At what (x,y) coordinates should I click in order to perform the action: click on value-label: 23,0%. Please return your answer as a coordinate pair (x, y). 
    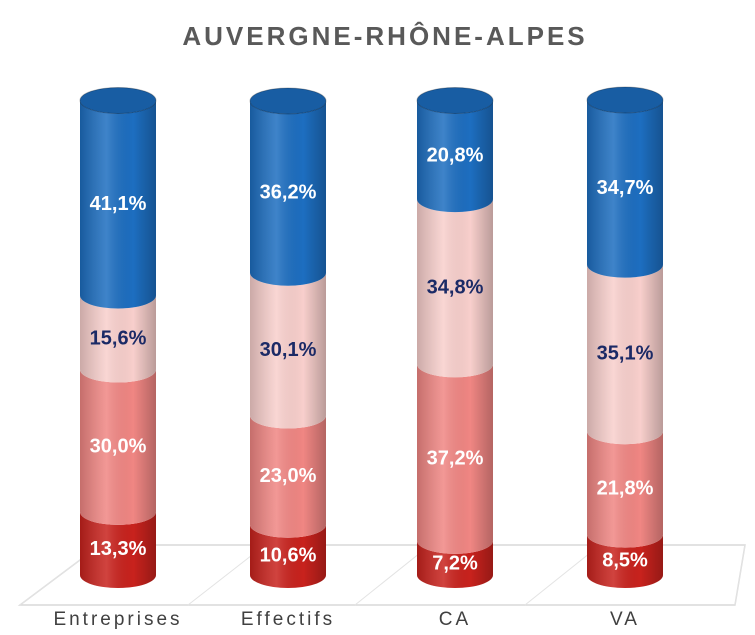
    Looking at the image, I should click on (288, 476).